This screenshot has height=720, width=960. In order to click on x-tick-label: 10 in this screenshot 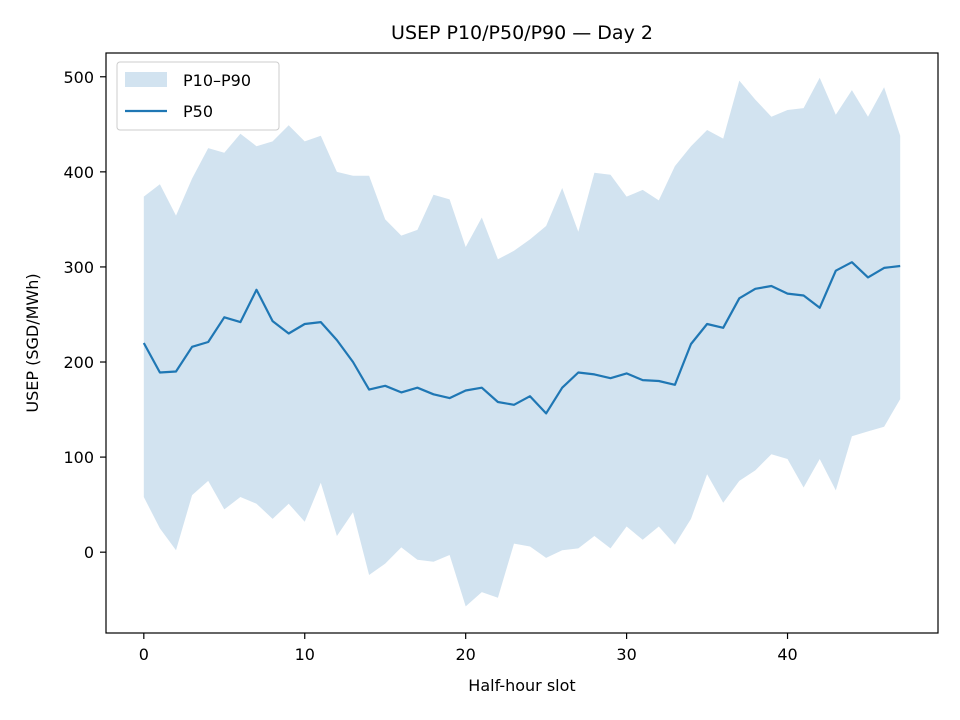, I will do `click(305, 654)`.